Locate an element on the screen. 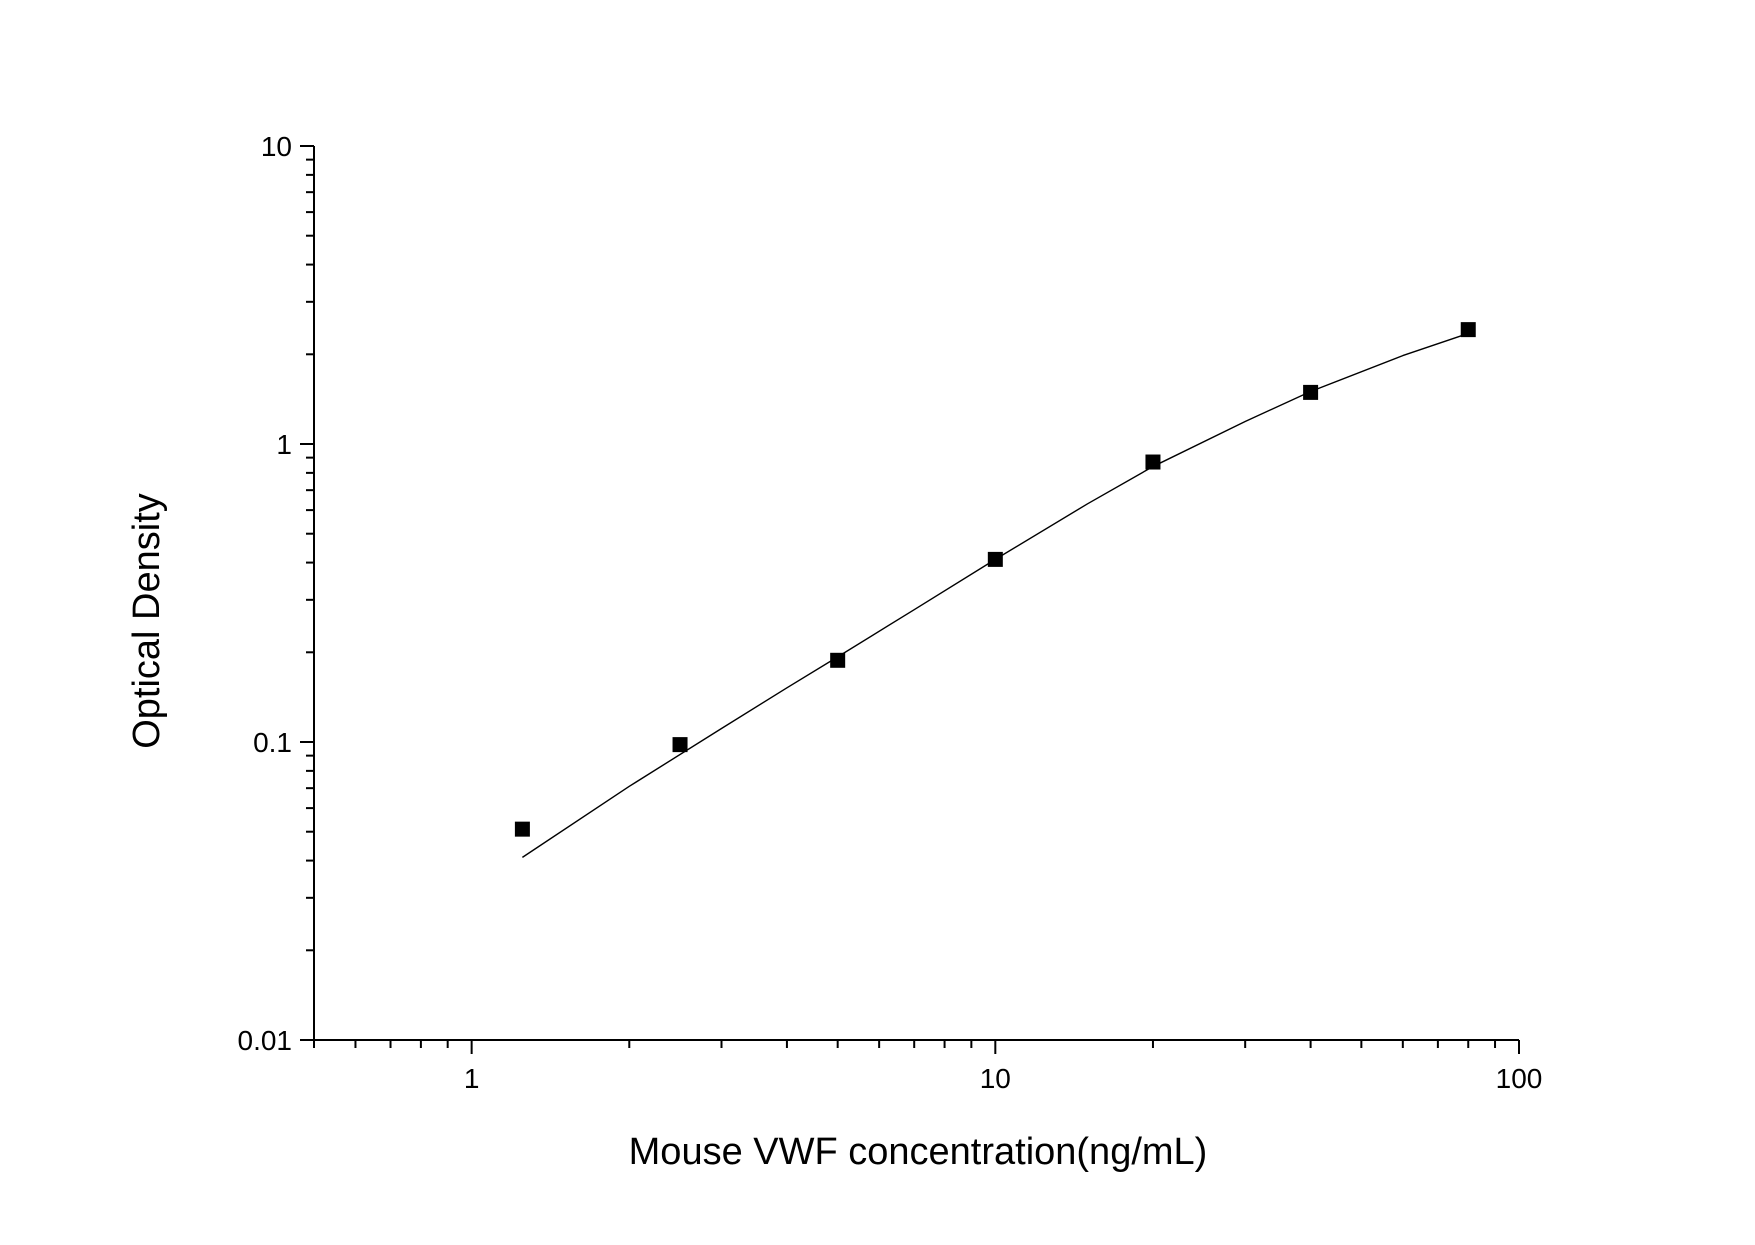 Image resolution: width=1755 pixels, height=1245 pixels. x-axis-title: Mouse VWF concentration(ng/mL) is located at coordinates (918, 1152).